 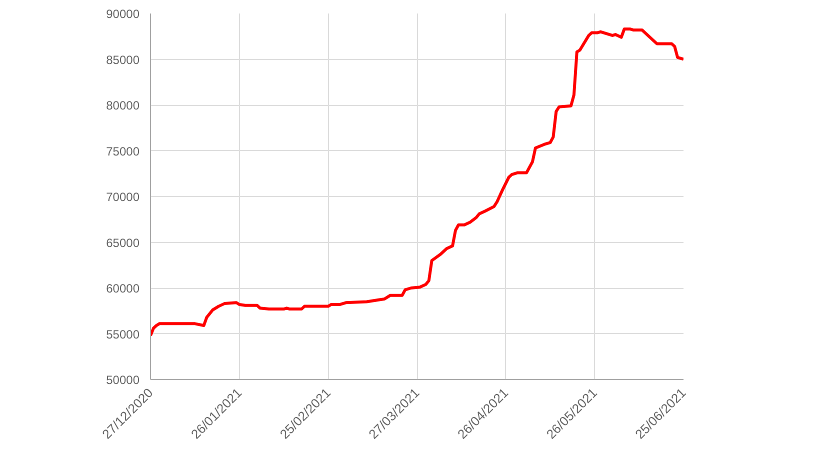 What do you see at coordinates (123, 334) in the screenshot?
I see `y-tick-label: 55000` at bounding box center [123, 334].